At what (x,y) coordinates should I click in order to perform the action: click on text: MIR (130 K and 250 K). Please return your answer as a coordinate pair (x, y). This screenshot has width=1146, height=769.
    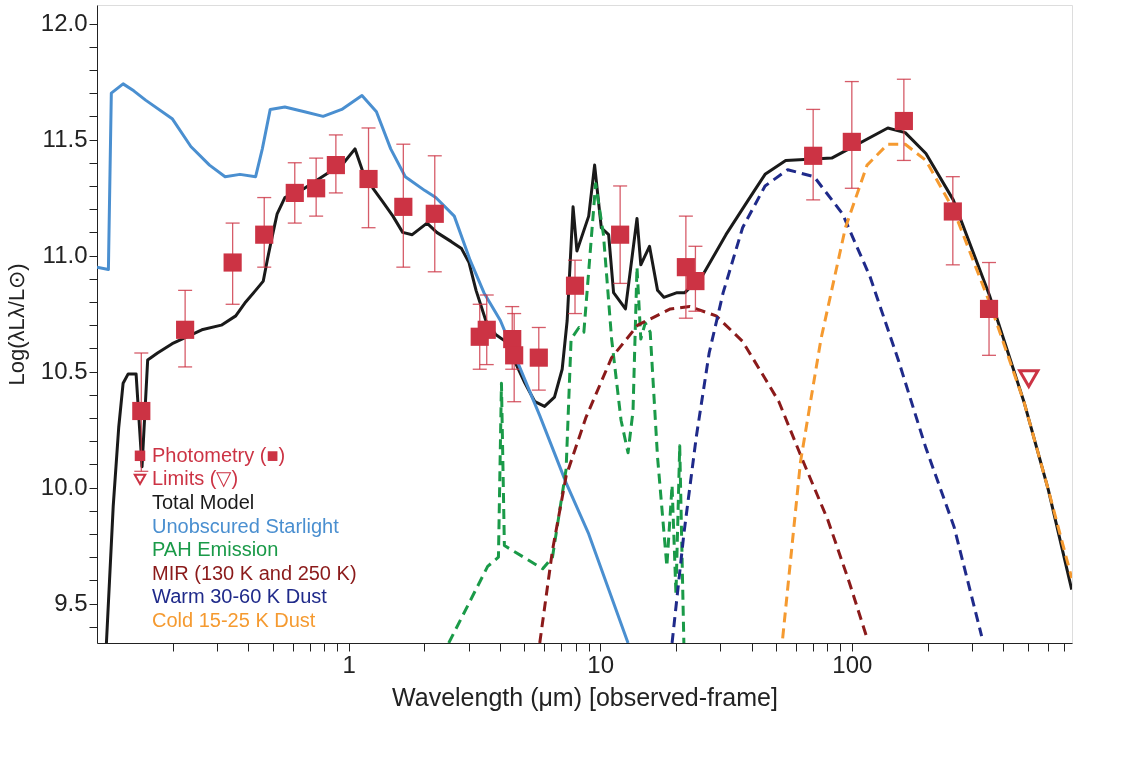
    Looking at the image, I should click on (254, 572).